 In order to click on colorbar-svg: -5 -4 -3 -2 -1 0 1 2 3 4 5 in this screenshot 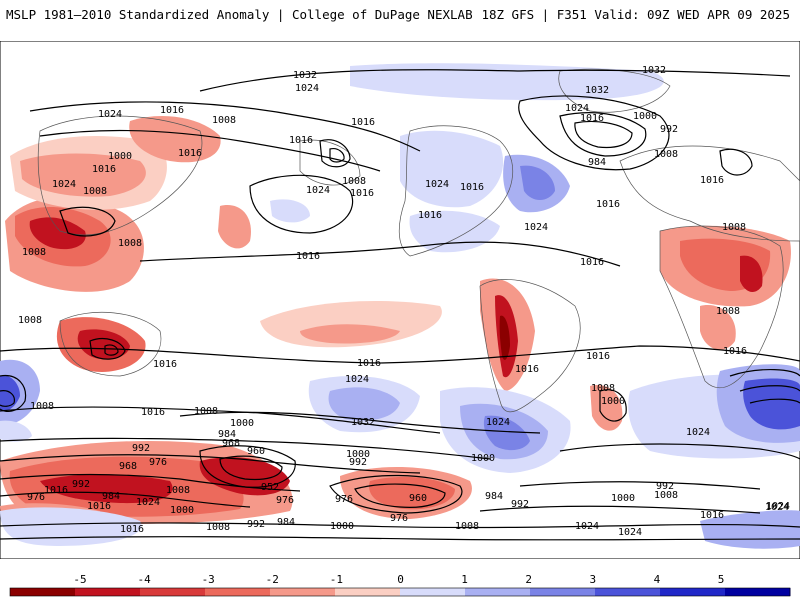, I will do `click(400, 585)`.